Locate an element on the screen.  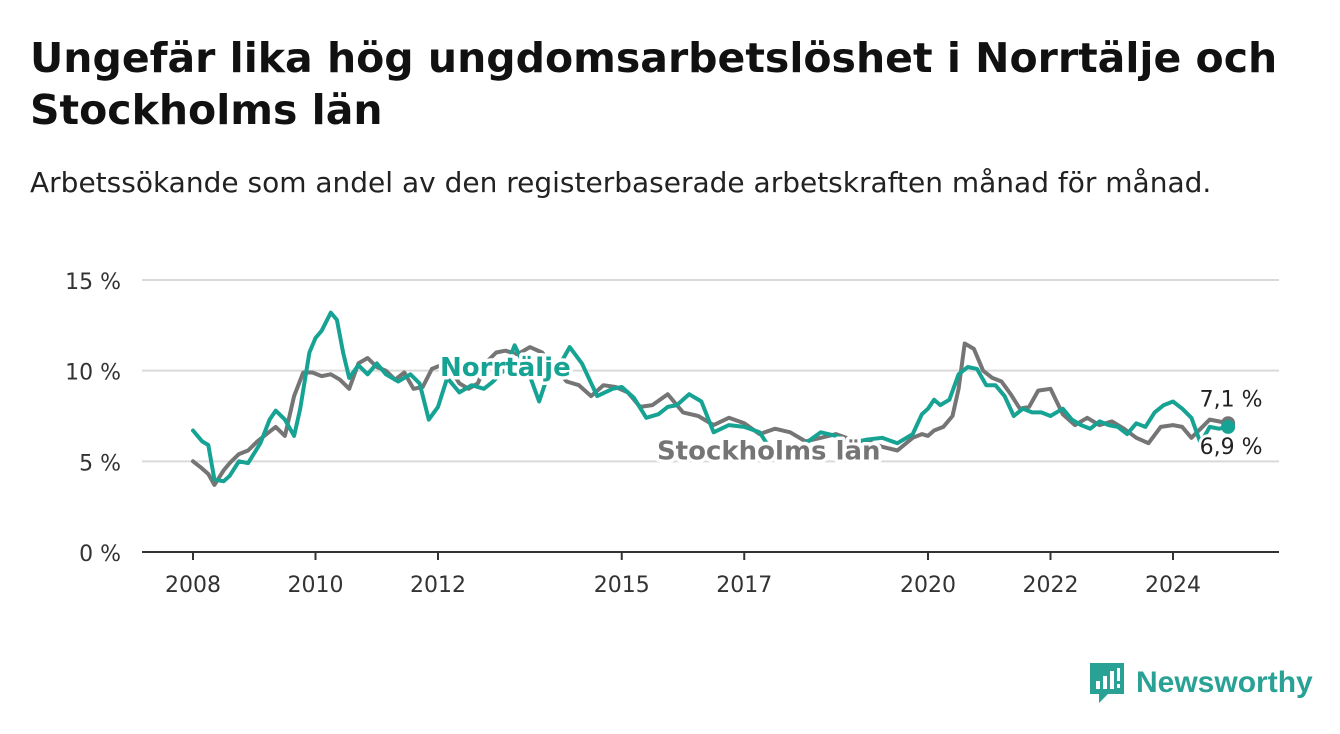
y-tick-label: 0 % is located at coordinates (100, 554).